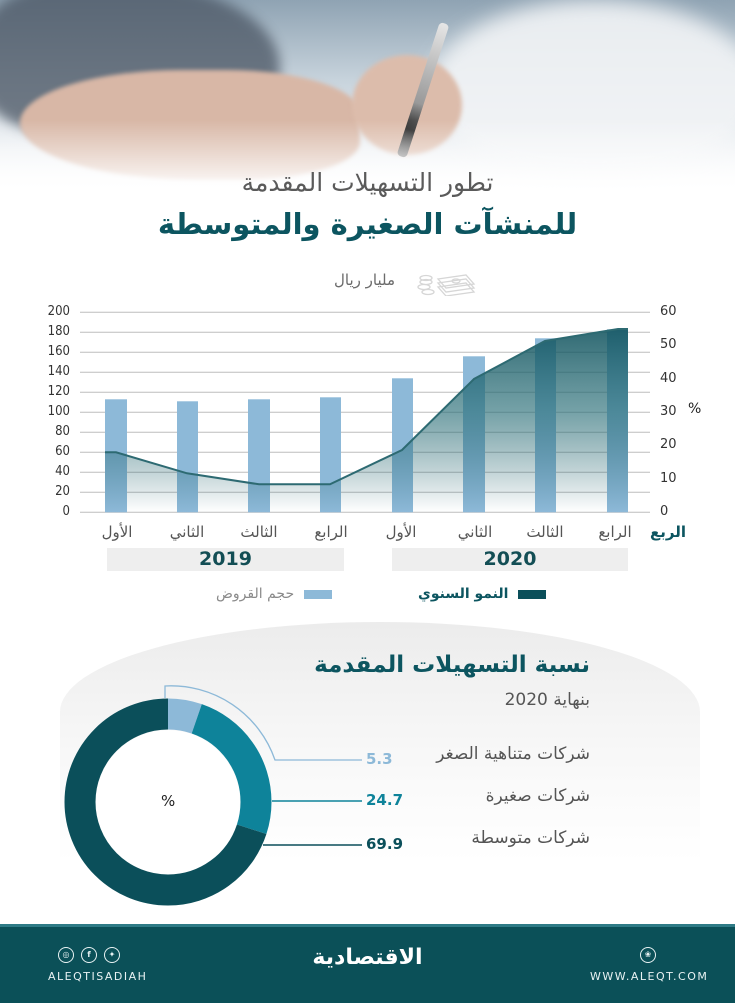 Image resolution: width=735 pixels, height=1003 pixels. Describe the element at coordinates (668, 411) in the screenshot. I see `right-tick: 30` at that location.